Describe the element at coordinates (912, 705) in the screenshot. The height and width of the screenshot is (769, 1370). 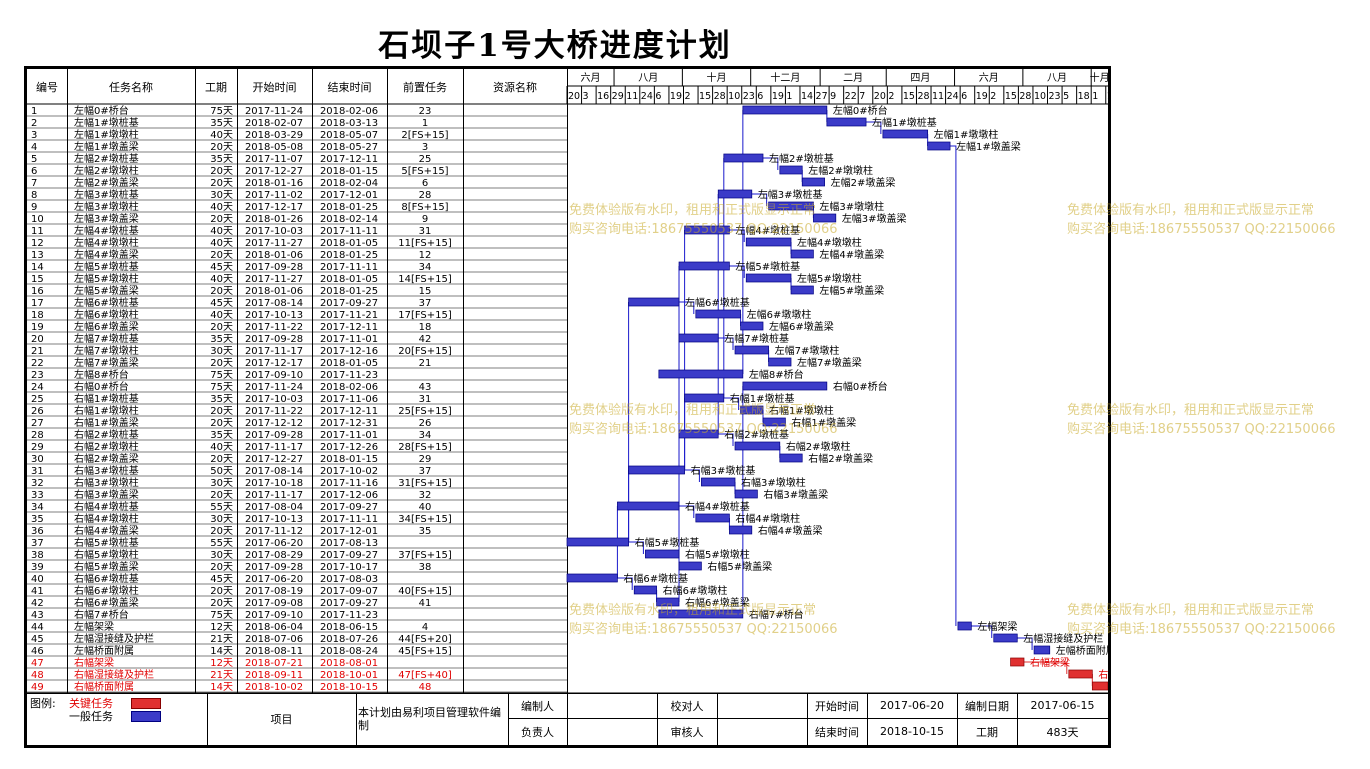
I see `start-value: 2017-06-20` at that location.